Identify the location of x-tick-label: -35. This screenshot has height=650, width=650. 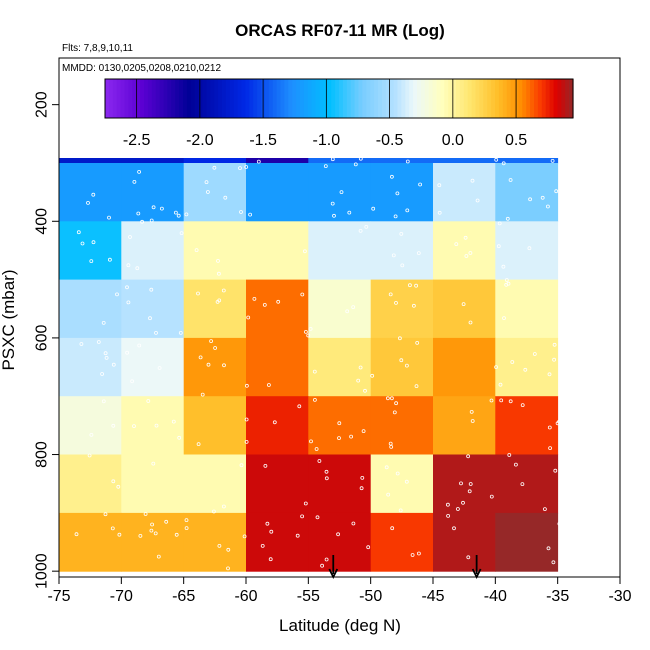
(557, 596).